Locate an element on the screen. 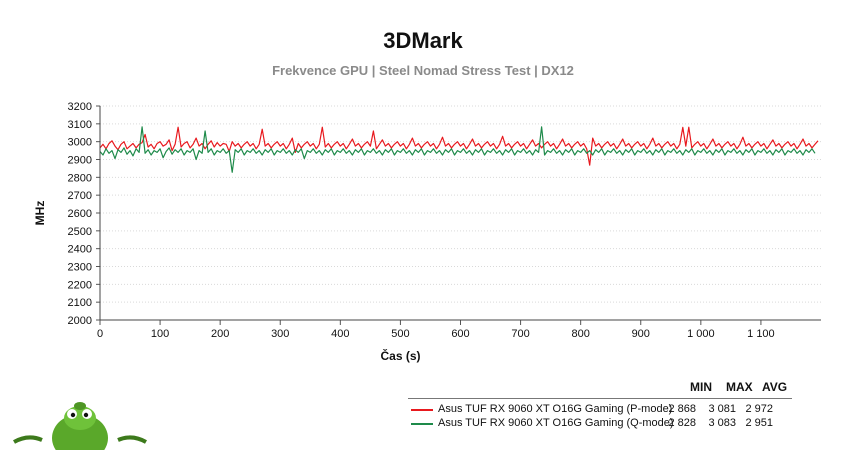 This screenshot has height=450, width=846. x-tick-label: 500 is located at coordinates (400, 334).